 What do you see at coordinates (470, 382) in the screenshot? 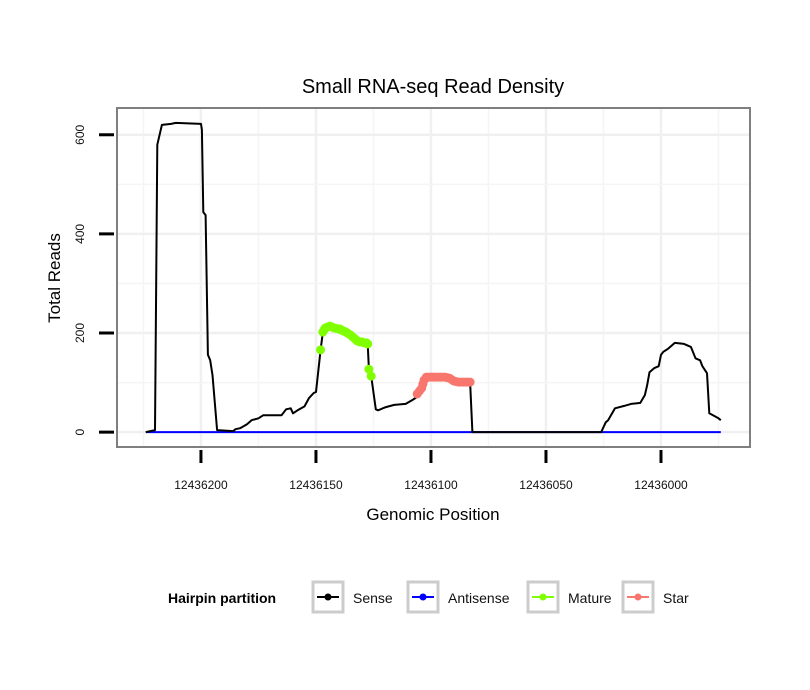
I see `data-point-star` at bounding box center [470, 382].